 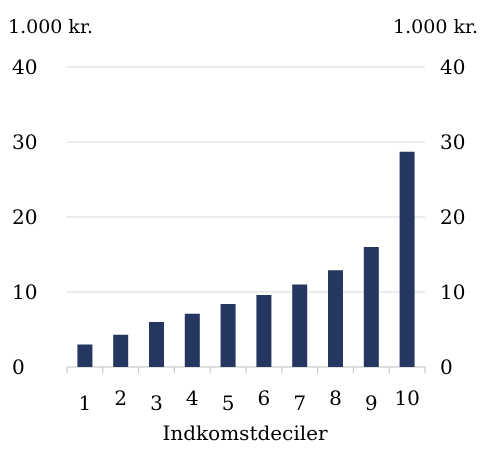 What do you see at coordinates (452, 142) in the screenshot?
I see `y-tick-label-right: 30` at bounding box center [452, 142].